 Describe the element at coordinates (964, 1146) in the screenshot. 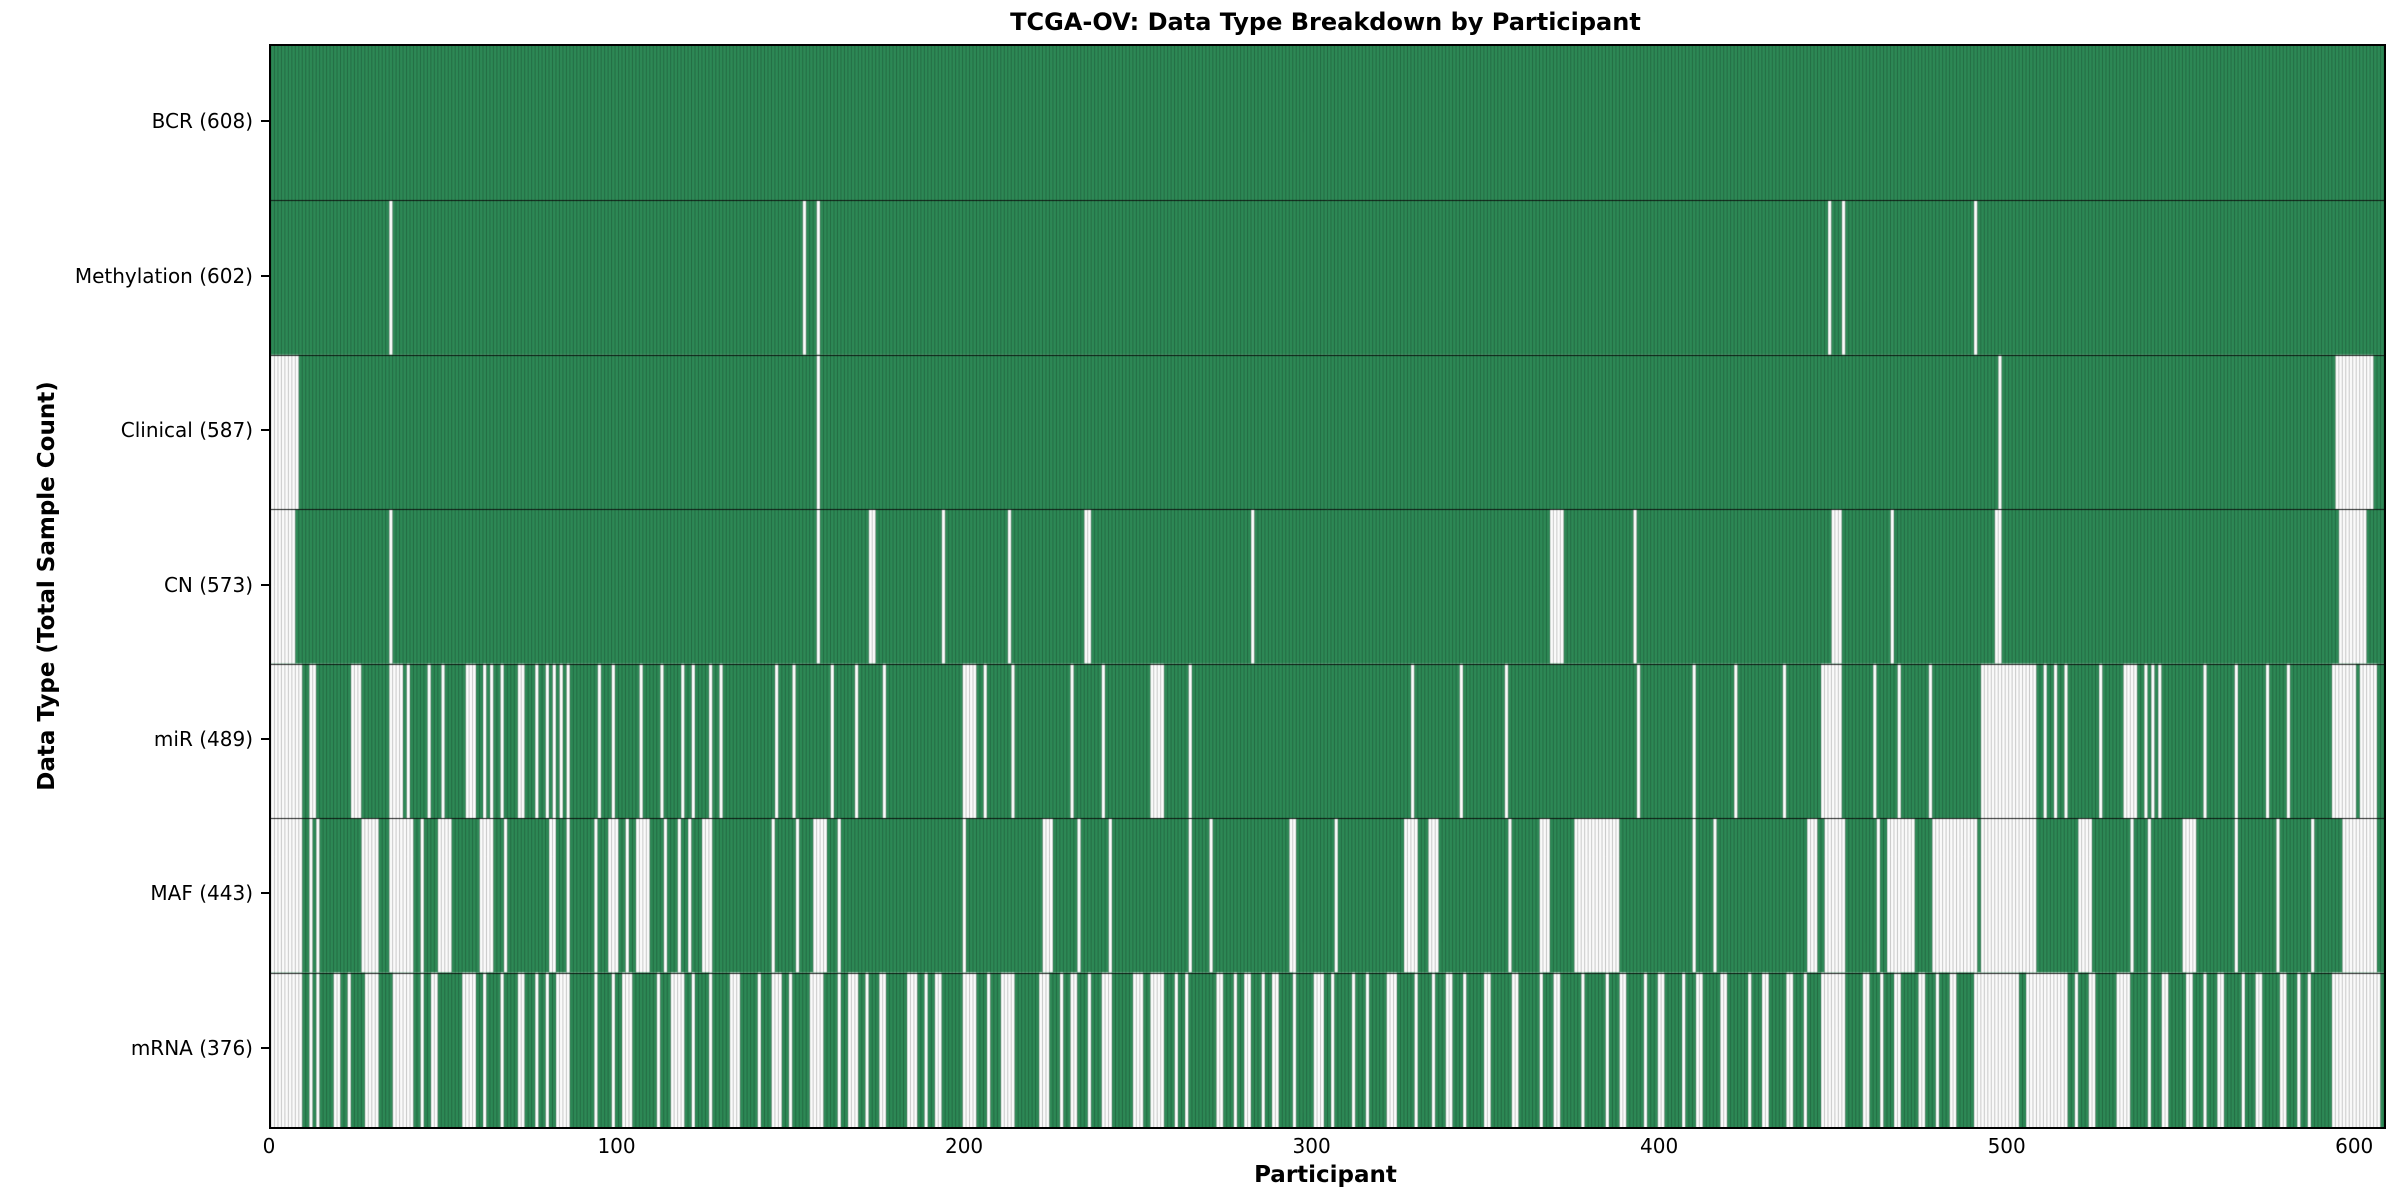

I see `x-tick-label-200: 200` at that location.